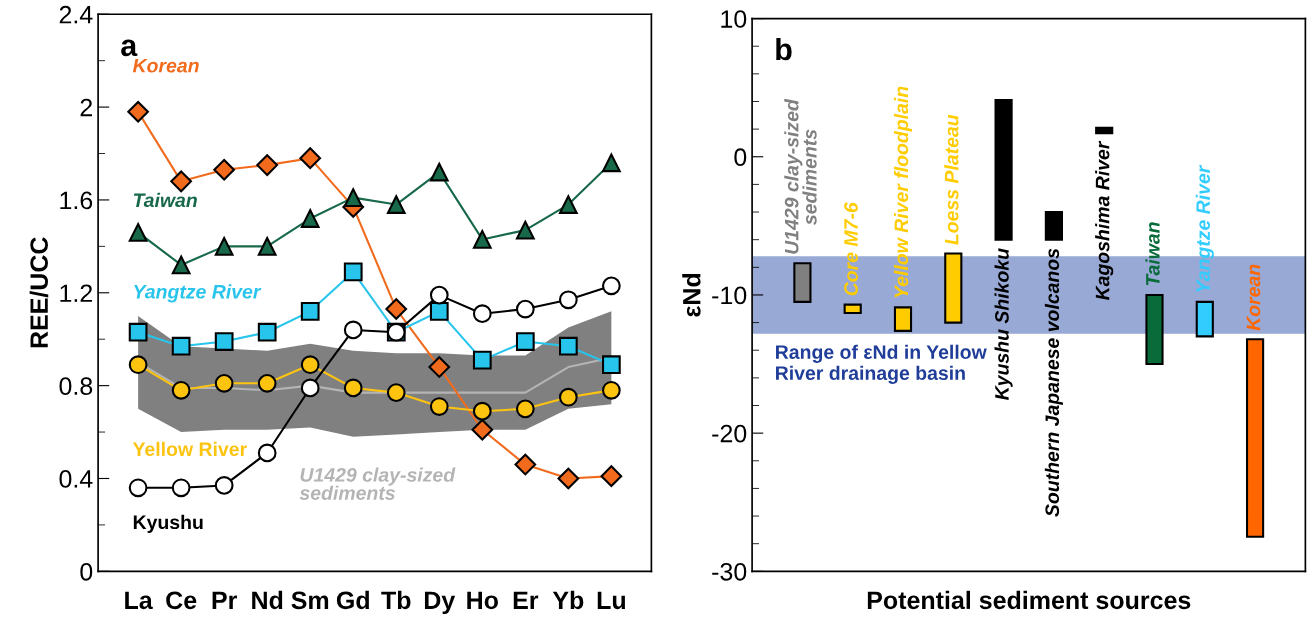 The width and height of the screenshot is (1308, 619). I want to click on series-label: Korean, so click(165, 65).